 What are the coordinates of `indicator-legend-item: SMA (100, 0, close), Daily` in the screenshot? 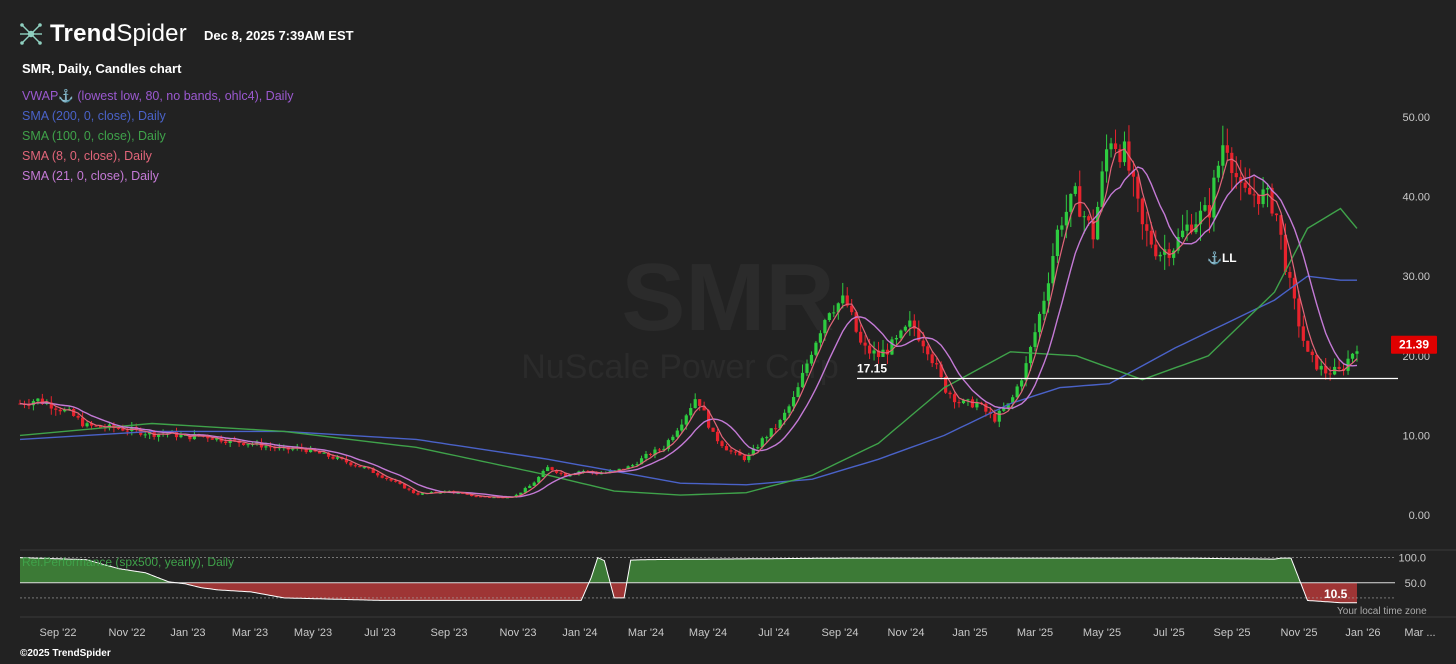 It's located at (94, 136).